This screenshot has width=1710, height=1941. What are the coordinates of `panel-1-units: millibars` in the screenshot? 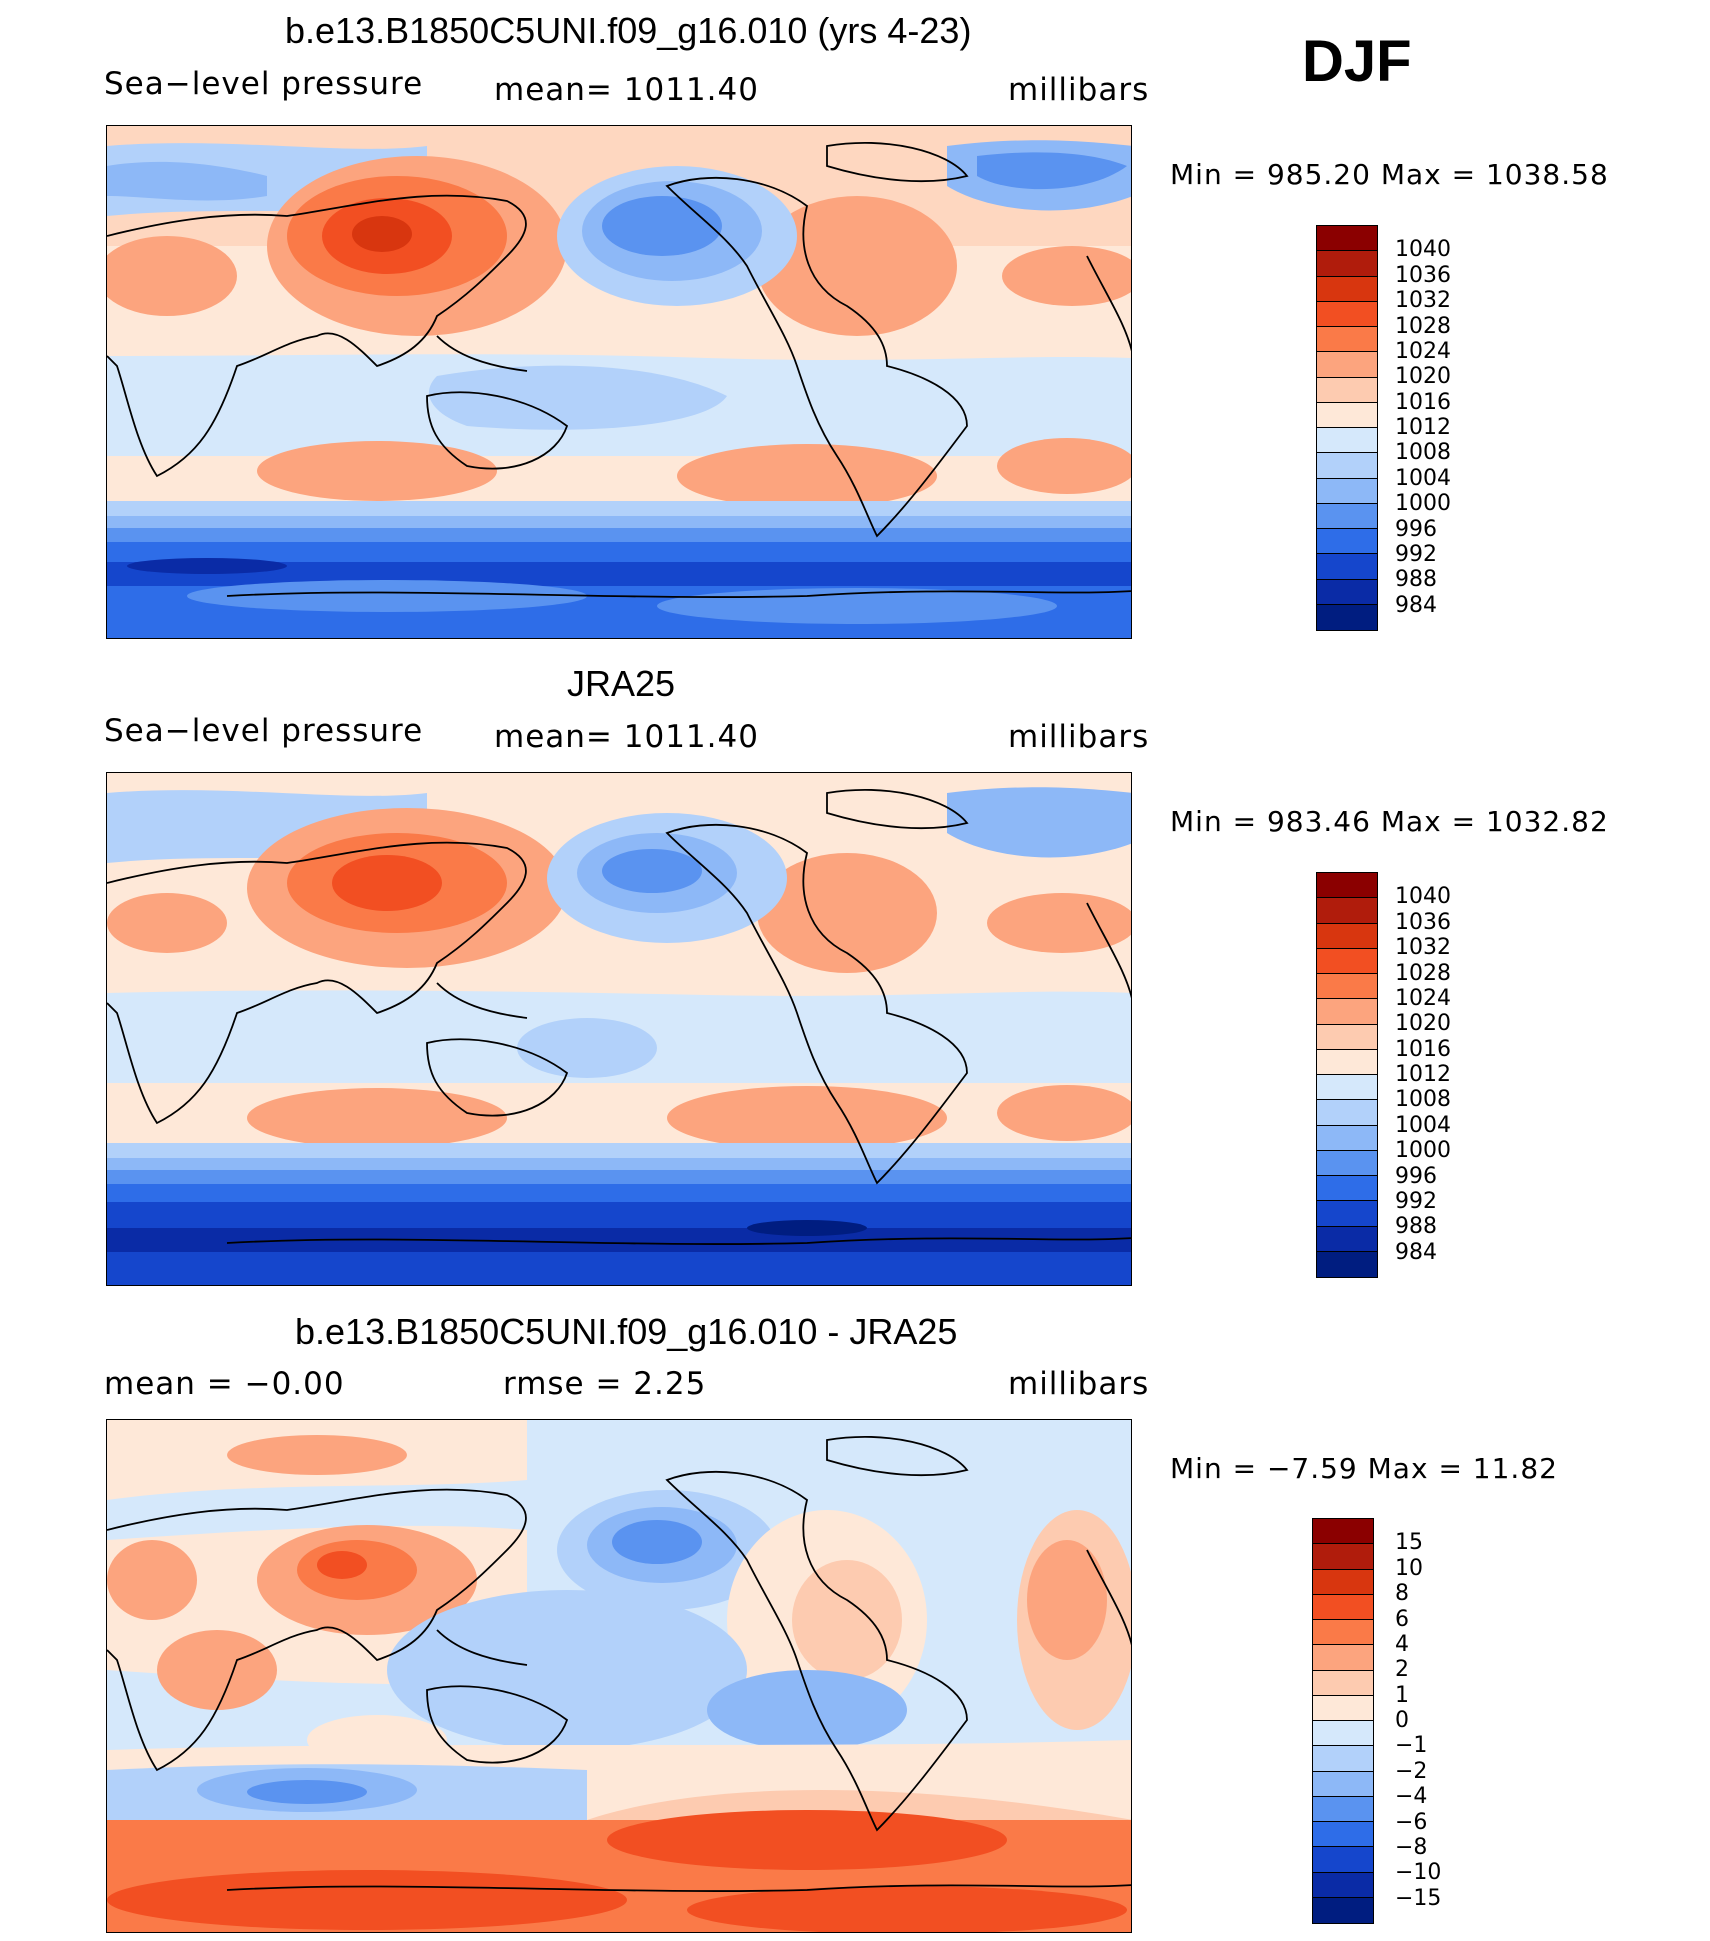 It's located at (1079, 90).